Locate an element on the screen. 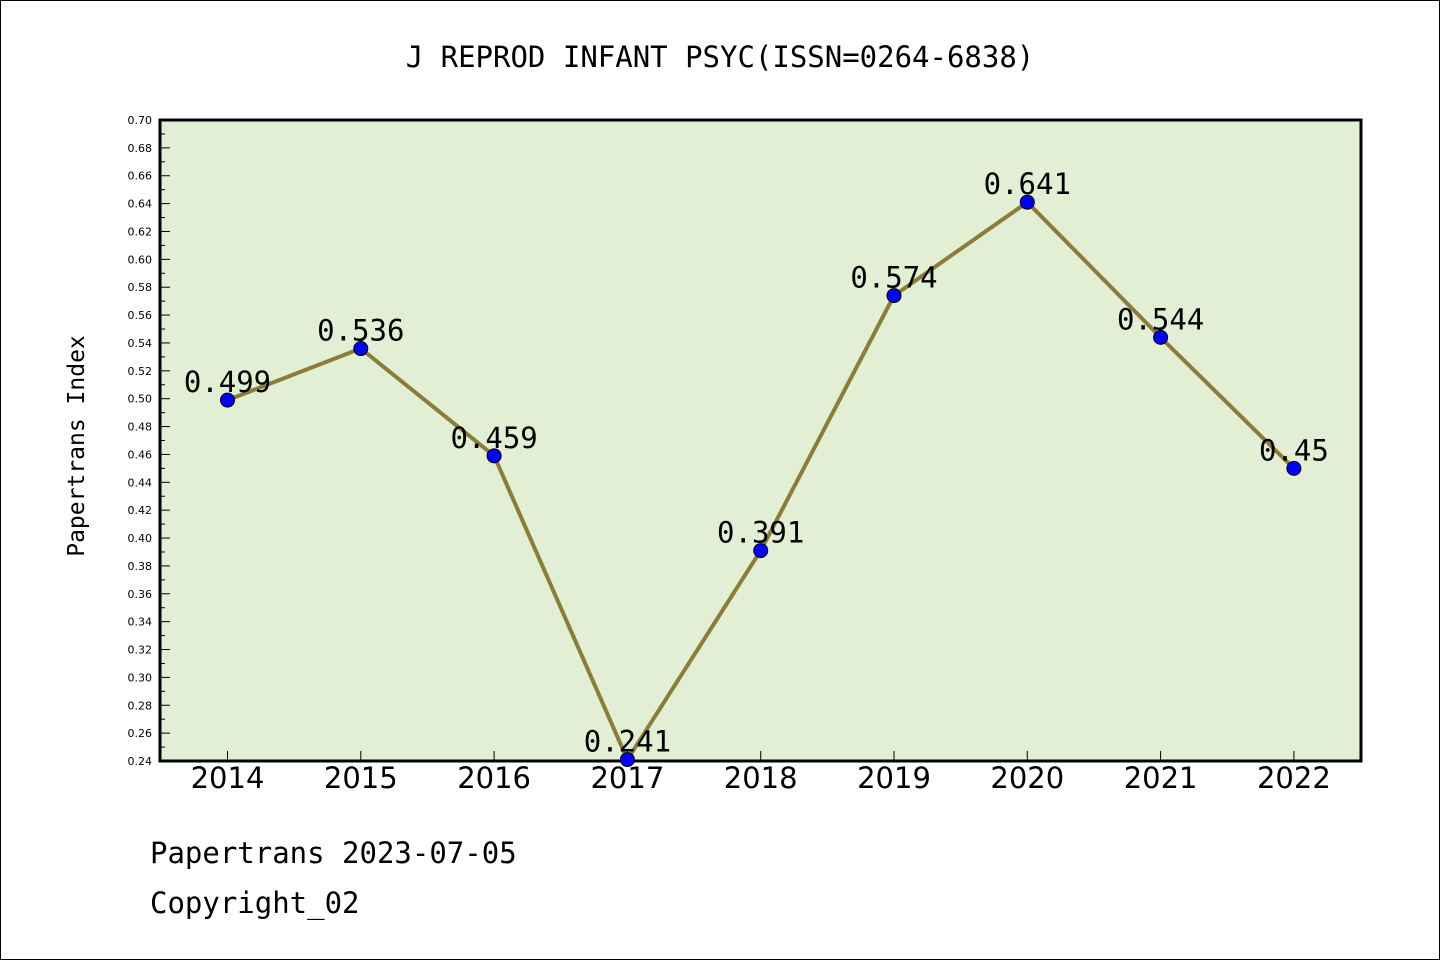 This screenshot has height=960, width=1440. y-tick-label: 0.58 is located at coordinates (140, 287).